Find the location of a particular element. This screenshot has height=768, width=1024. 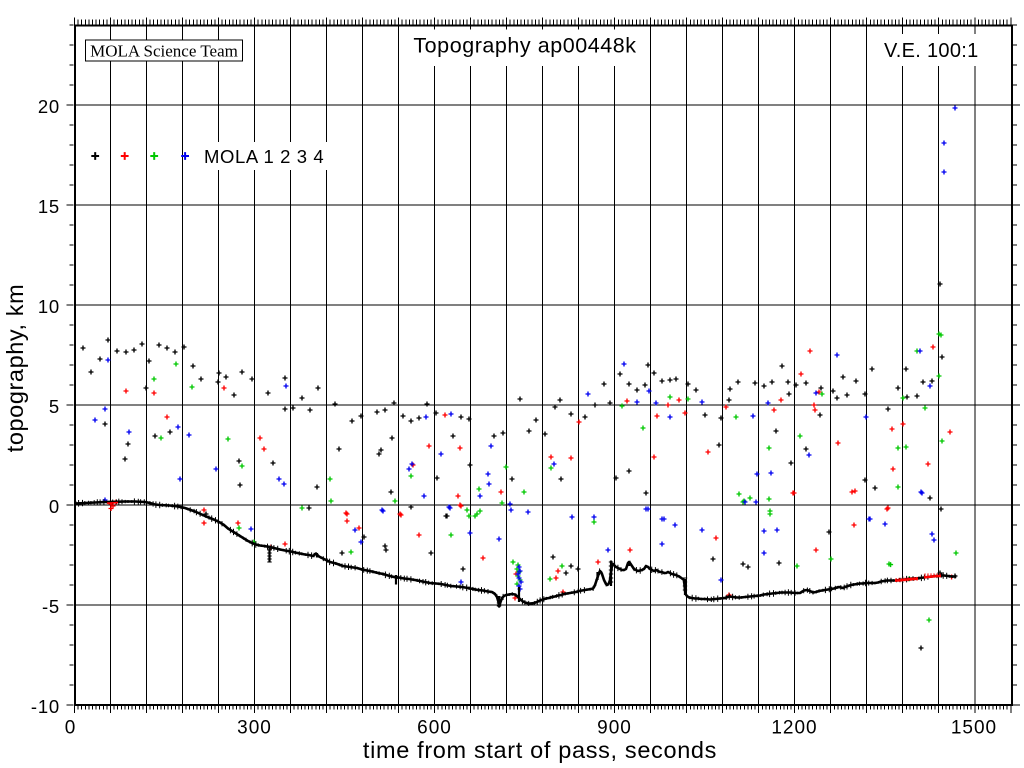

svg-text: 15 is located at coordinates (49, 206).